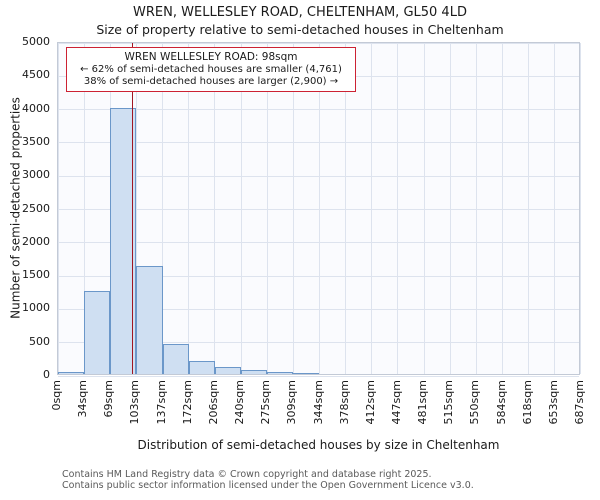 Image resolution: width=600 pixels, height=500 pixels. What do you see at coordinates (344, 402) in the screenshot?
I see `x-tick-label: 378sqm` at bounding box center [344, 402].